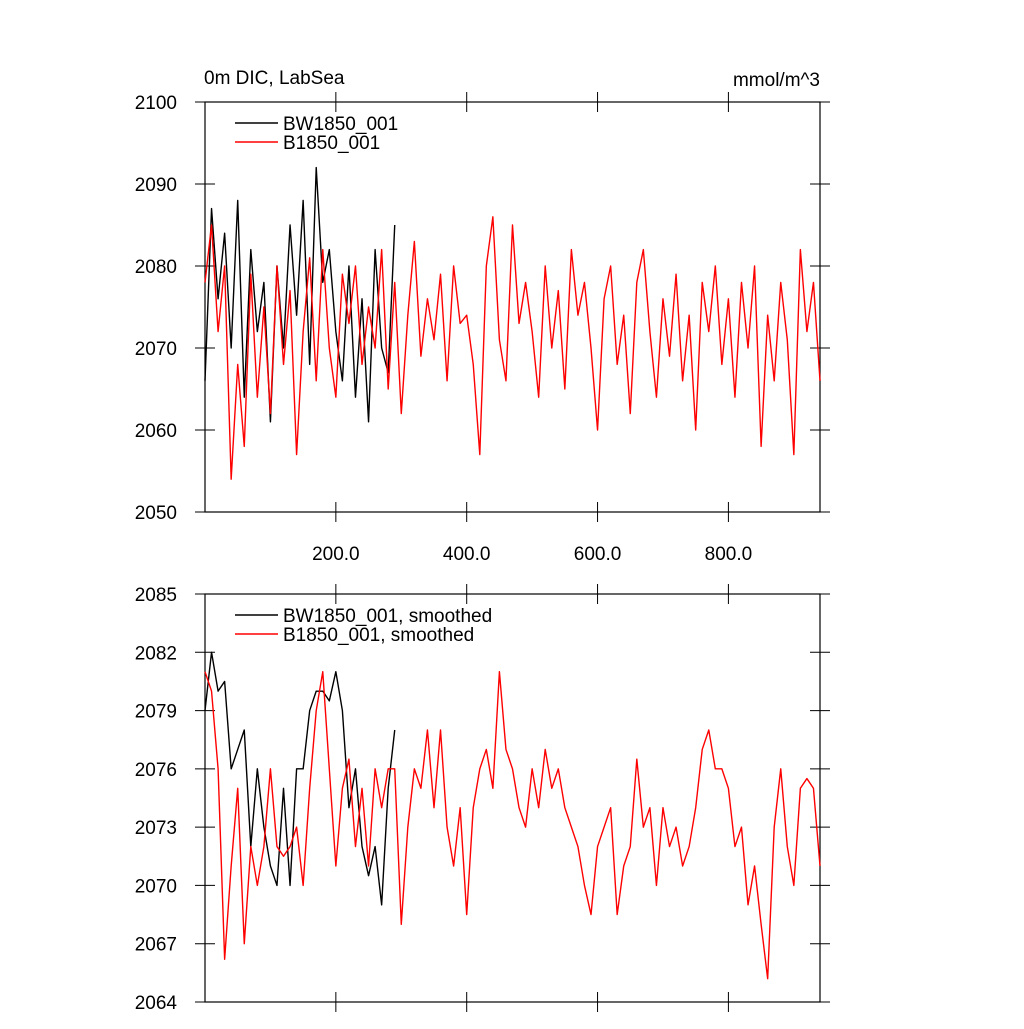  What do you see at coordinates (598, 554) in the screenshot?
I see `x-tick-label: 600.0` at bounding box center [598, 554].